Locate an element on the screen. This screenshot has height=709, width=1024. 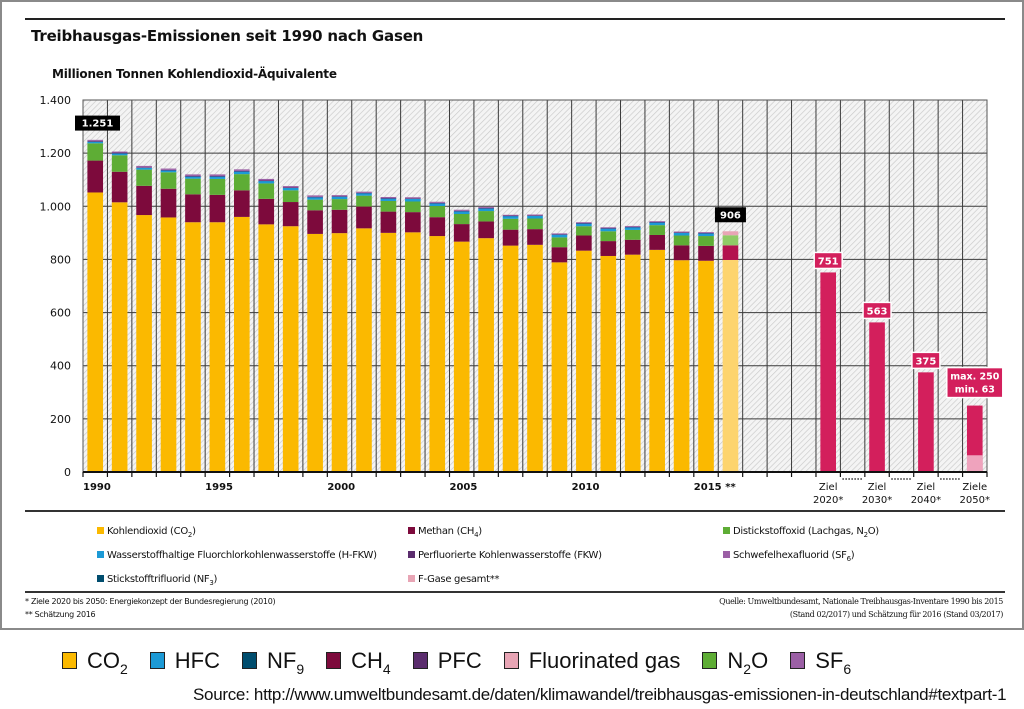
legend-label: Methan (CH4) is located at coordinates (450, 532).